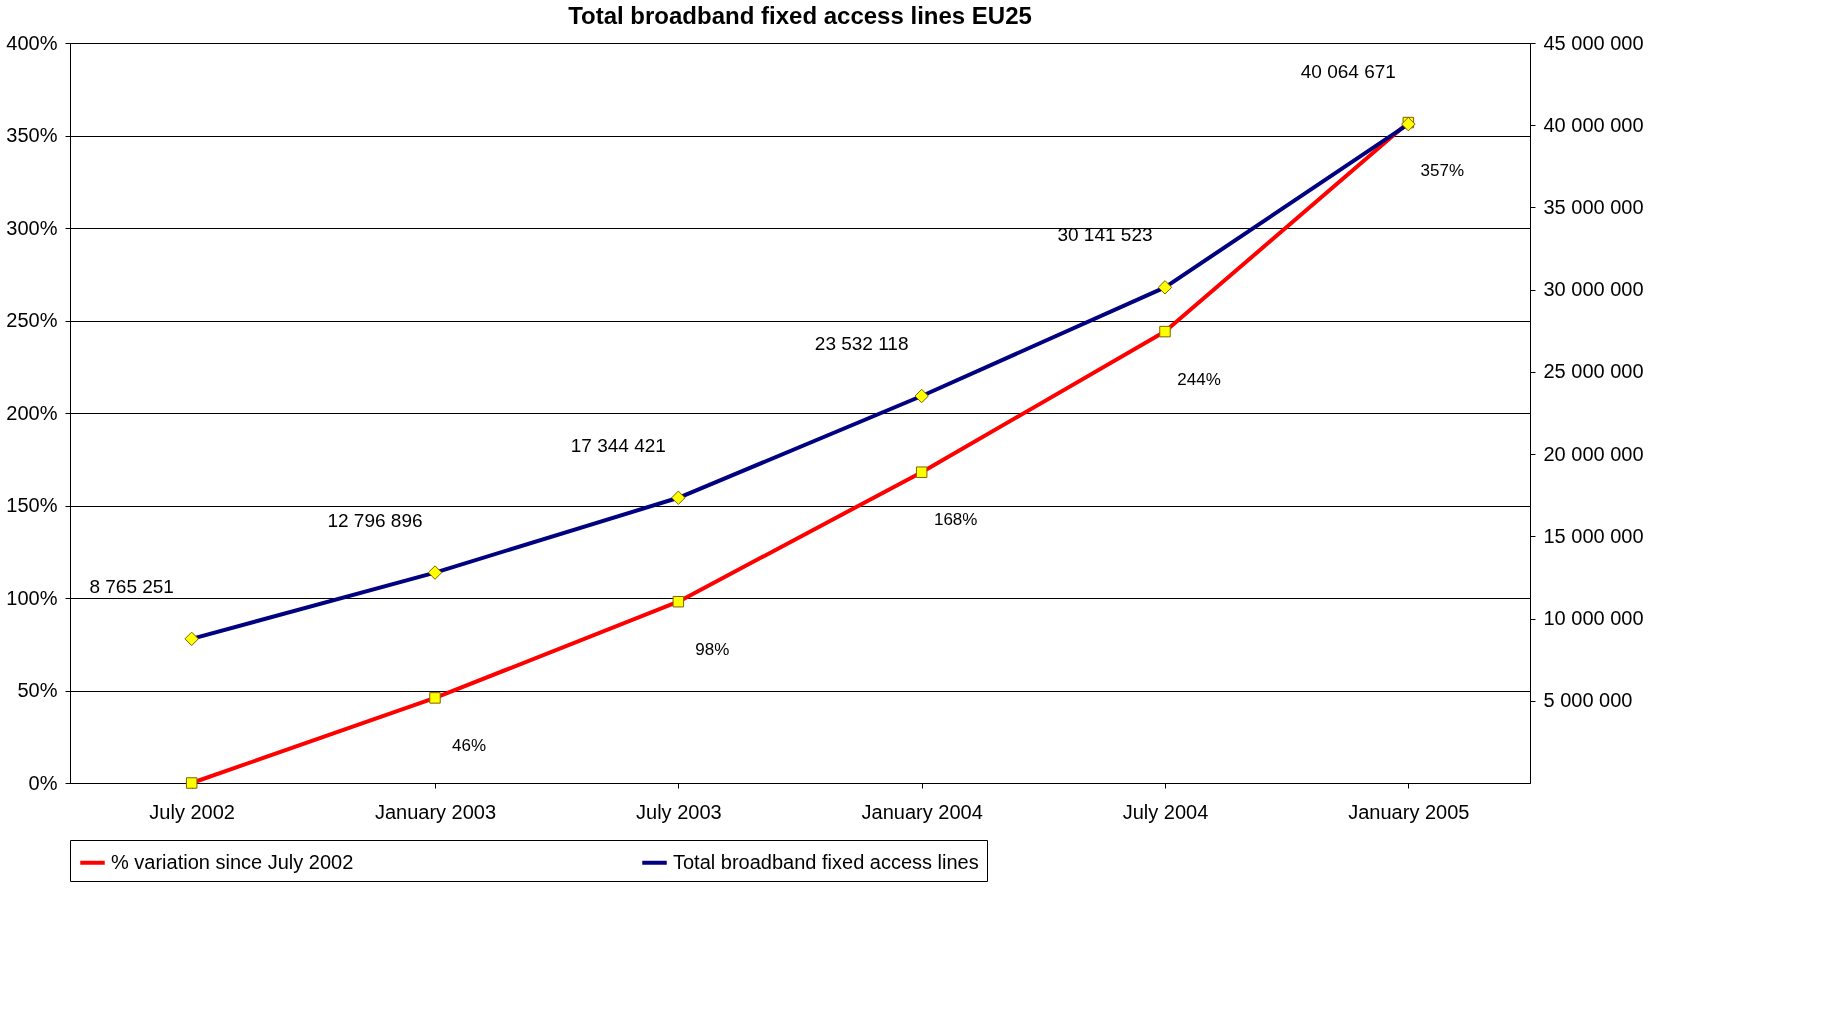 Image resolution: width=1824 pixels, height=1010 pixels. What do you see at coordinates (375, 520) in the screenshot?
I see `data-label: 12 796 896` at bounding box center [375, 520].